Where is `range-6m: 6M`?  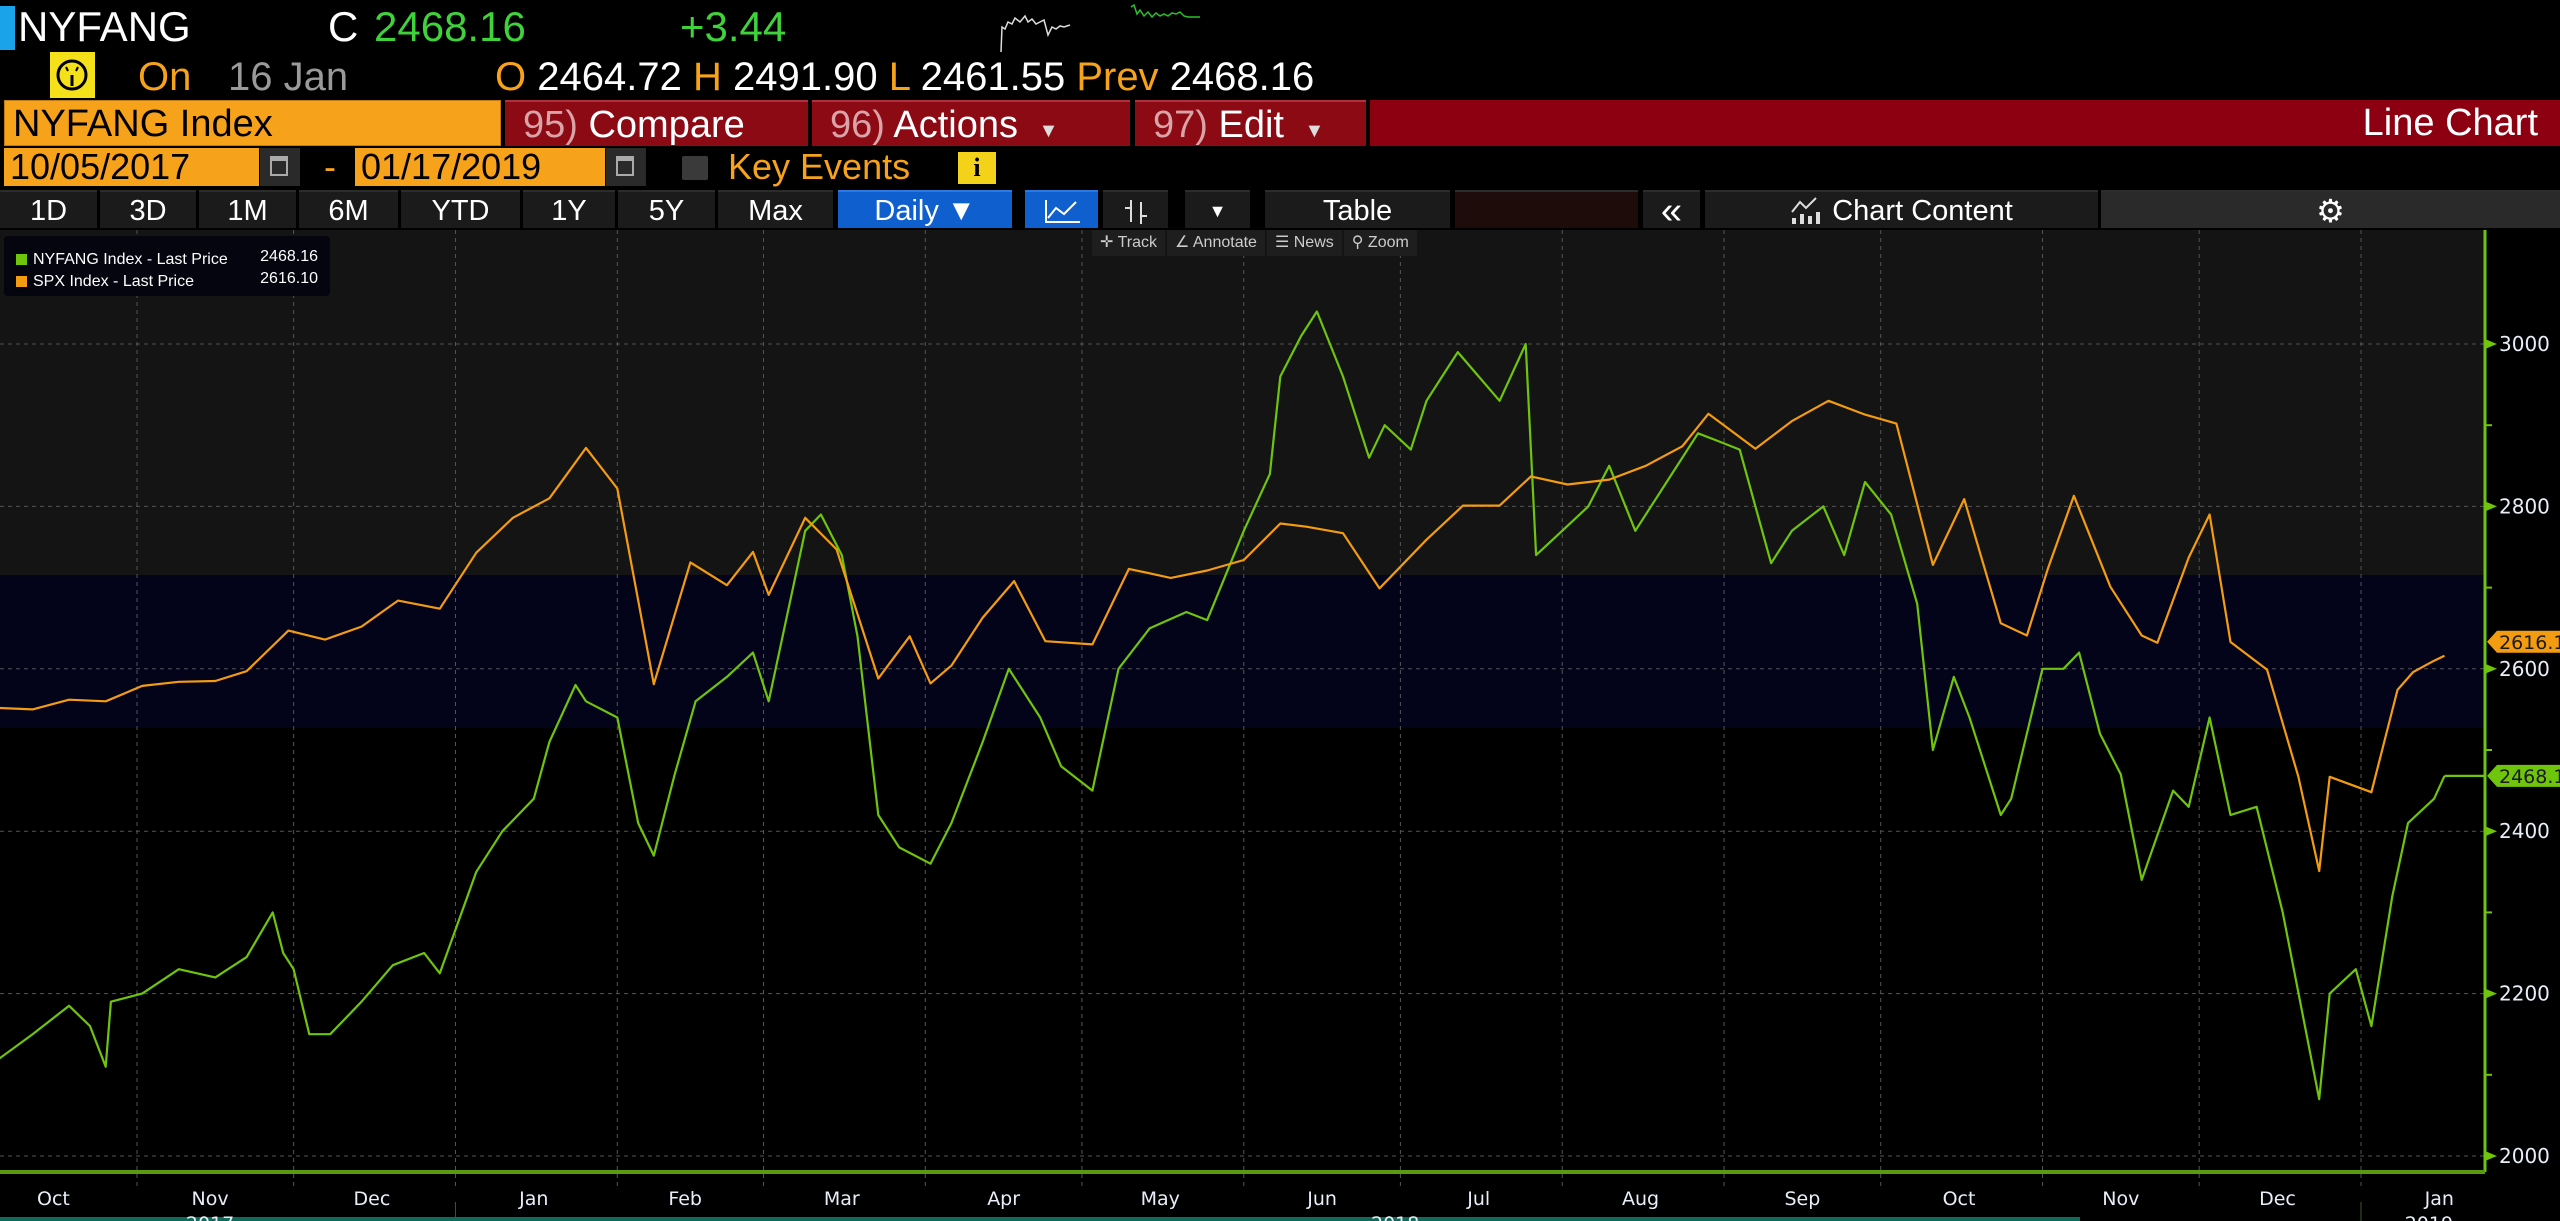
range-6m: 6M is located at coordinates (348, 209).